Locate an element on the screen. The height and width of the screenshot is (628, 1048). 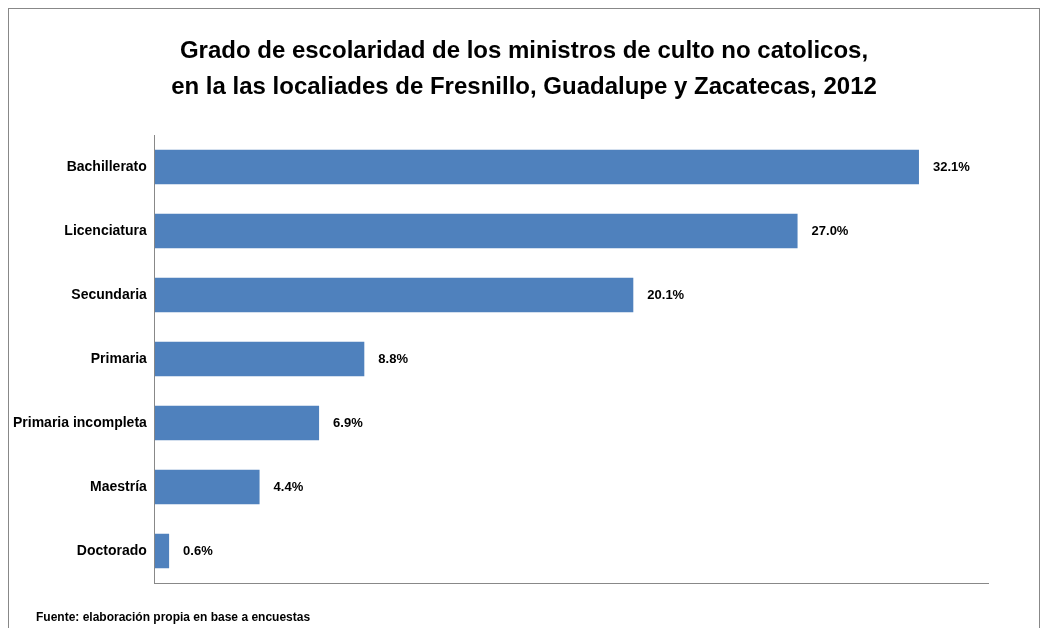
y-tick-label: Licenciatura is located at coordinates (106, 229).